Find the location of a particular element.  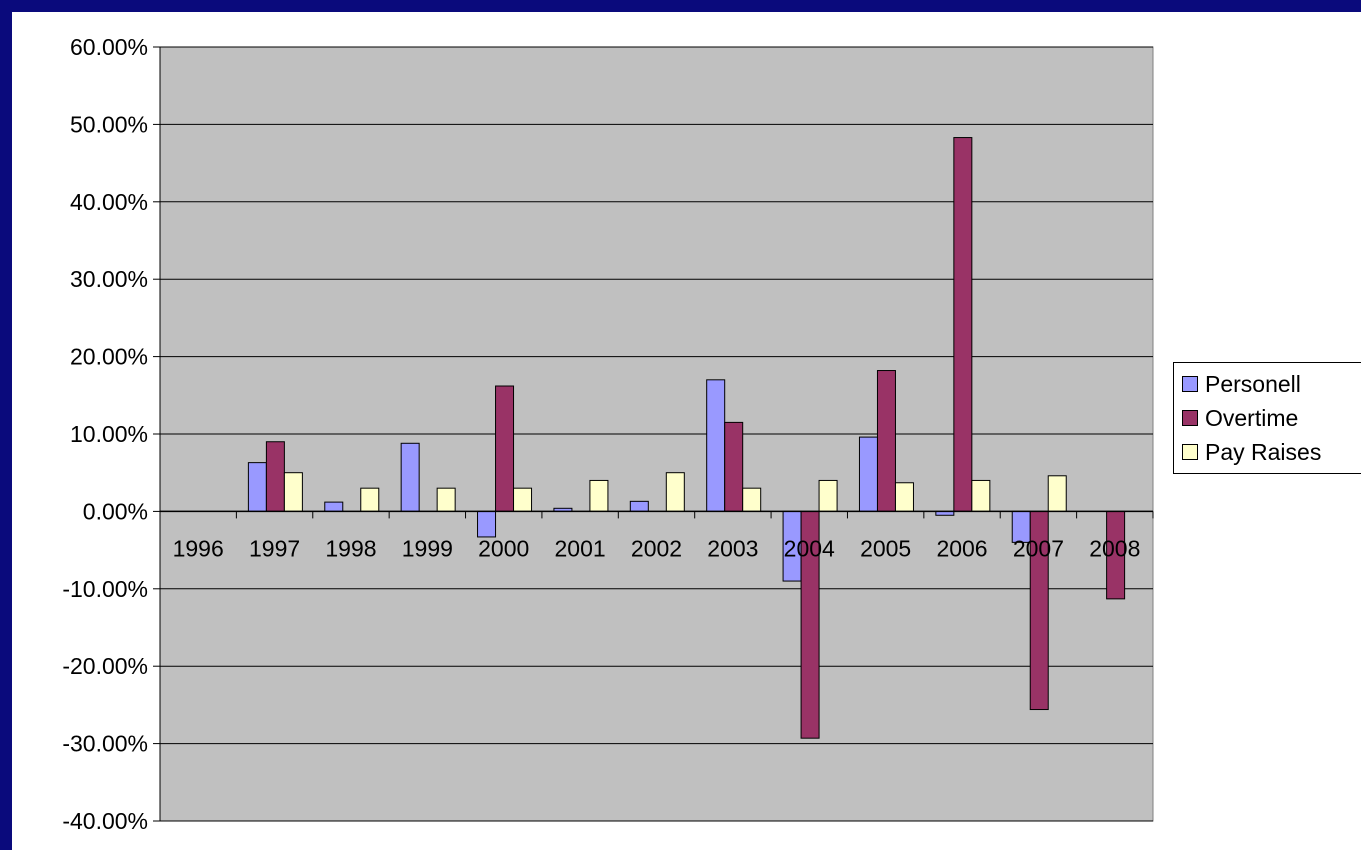

bar-personell-2005 is located at coordinates (868, 474).